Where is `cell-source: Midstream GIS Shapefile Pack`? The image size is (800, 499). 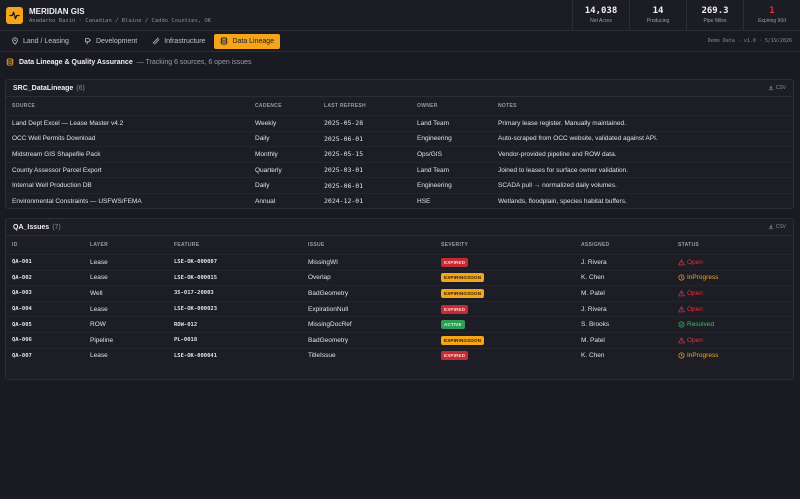 cell-source: Midstream GIS Shapefile Pack is located at coordinates (56, 154).